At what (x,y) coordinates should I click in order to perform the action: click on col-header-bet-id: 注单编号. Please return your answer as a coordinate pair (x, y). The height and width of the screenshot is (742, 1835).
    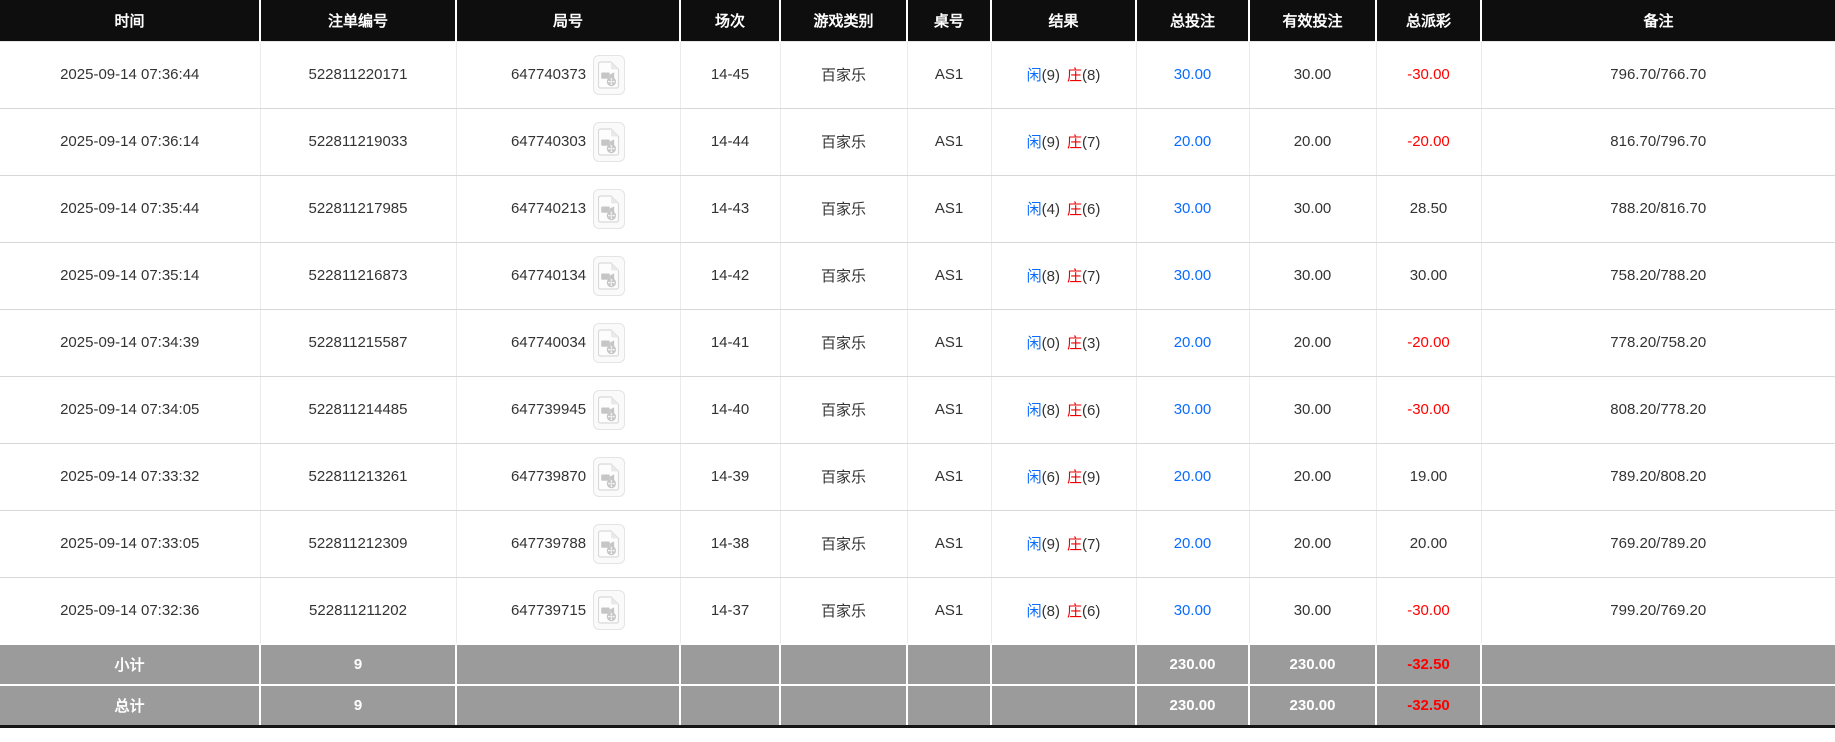
    Looking at the image, I should click on (357, 20).